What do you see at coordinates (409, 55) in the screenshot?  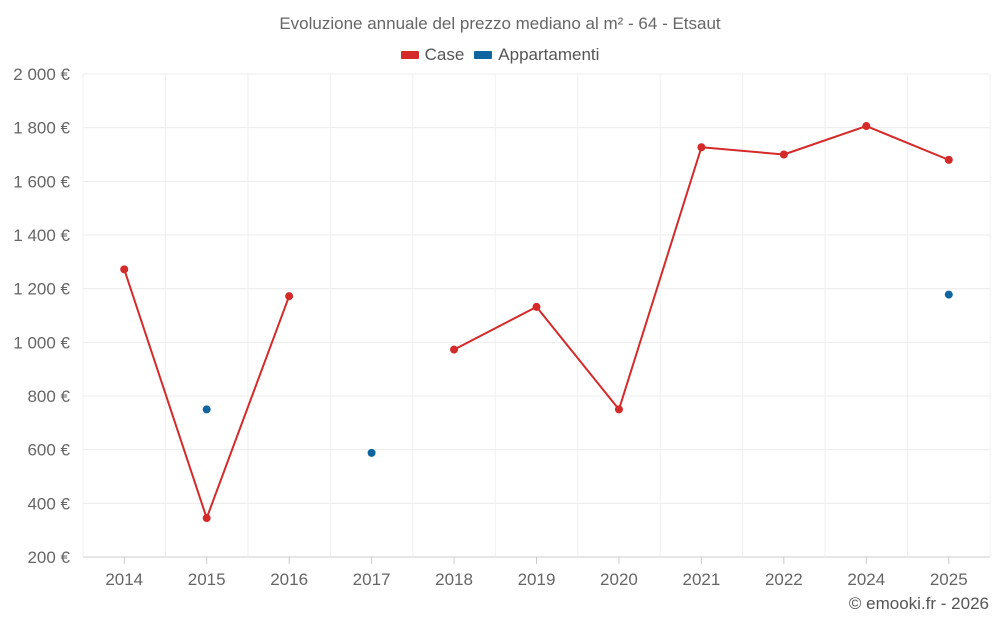 I see `legend-swatch-case` at bounding box center [409, 55].